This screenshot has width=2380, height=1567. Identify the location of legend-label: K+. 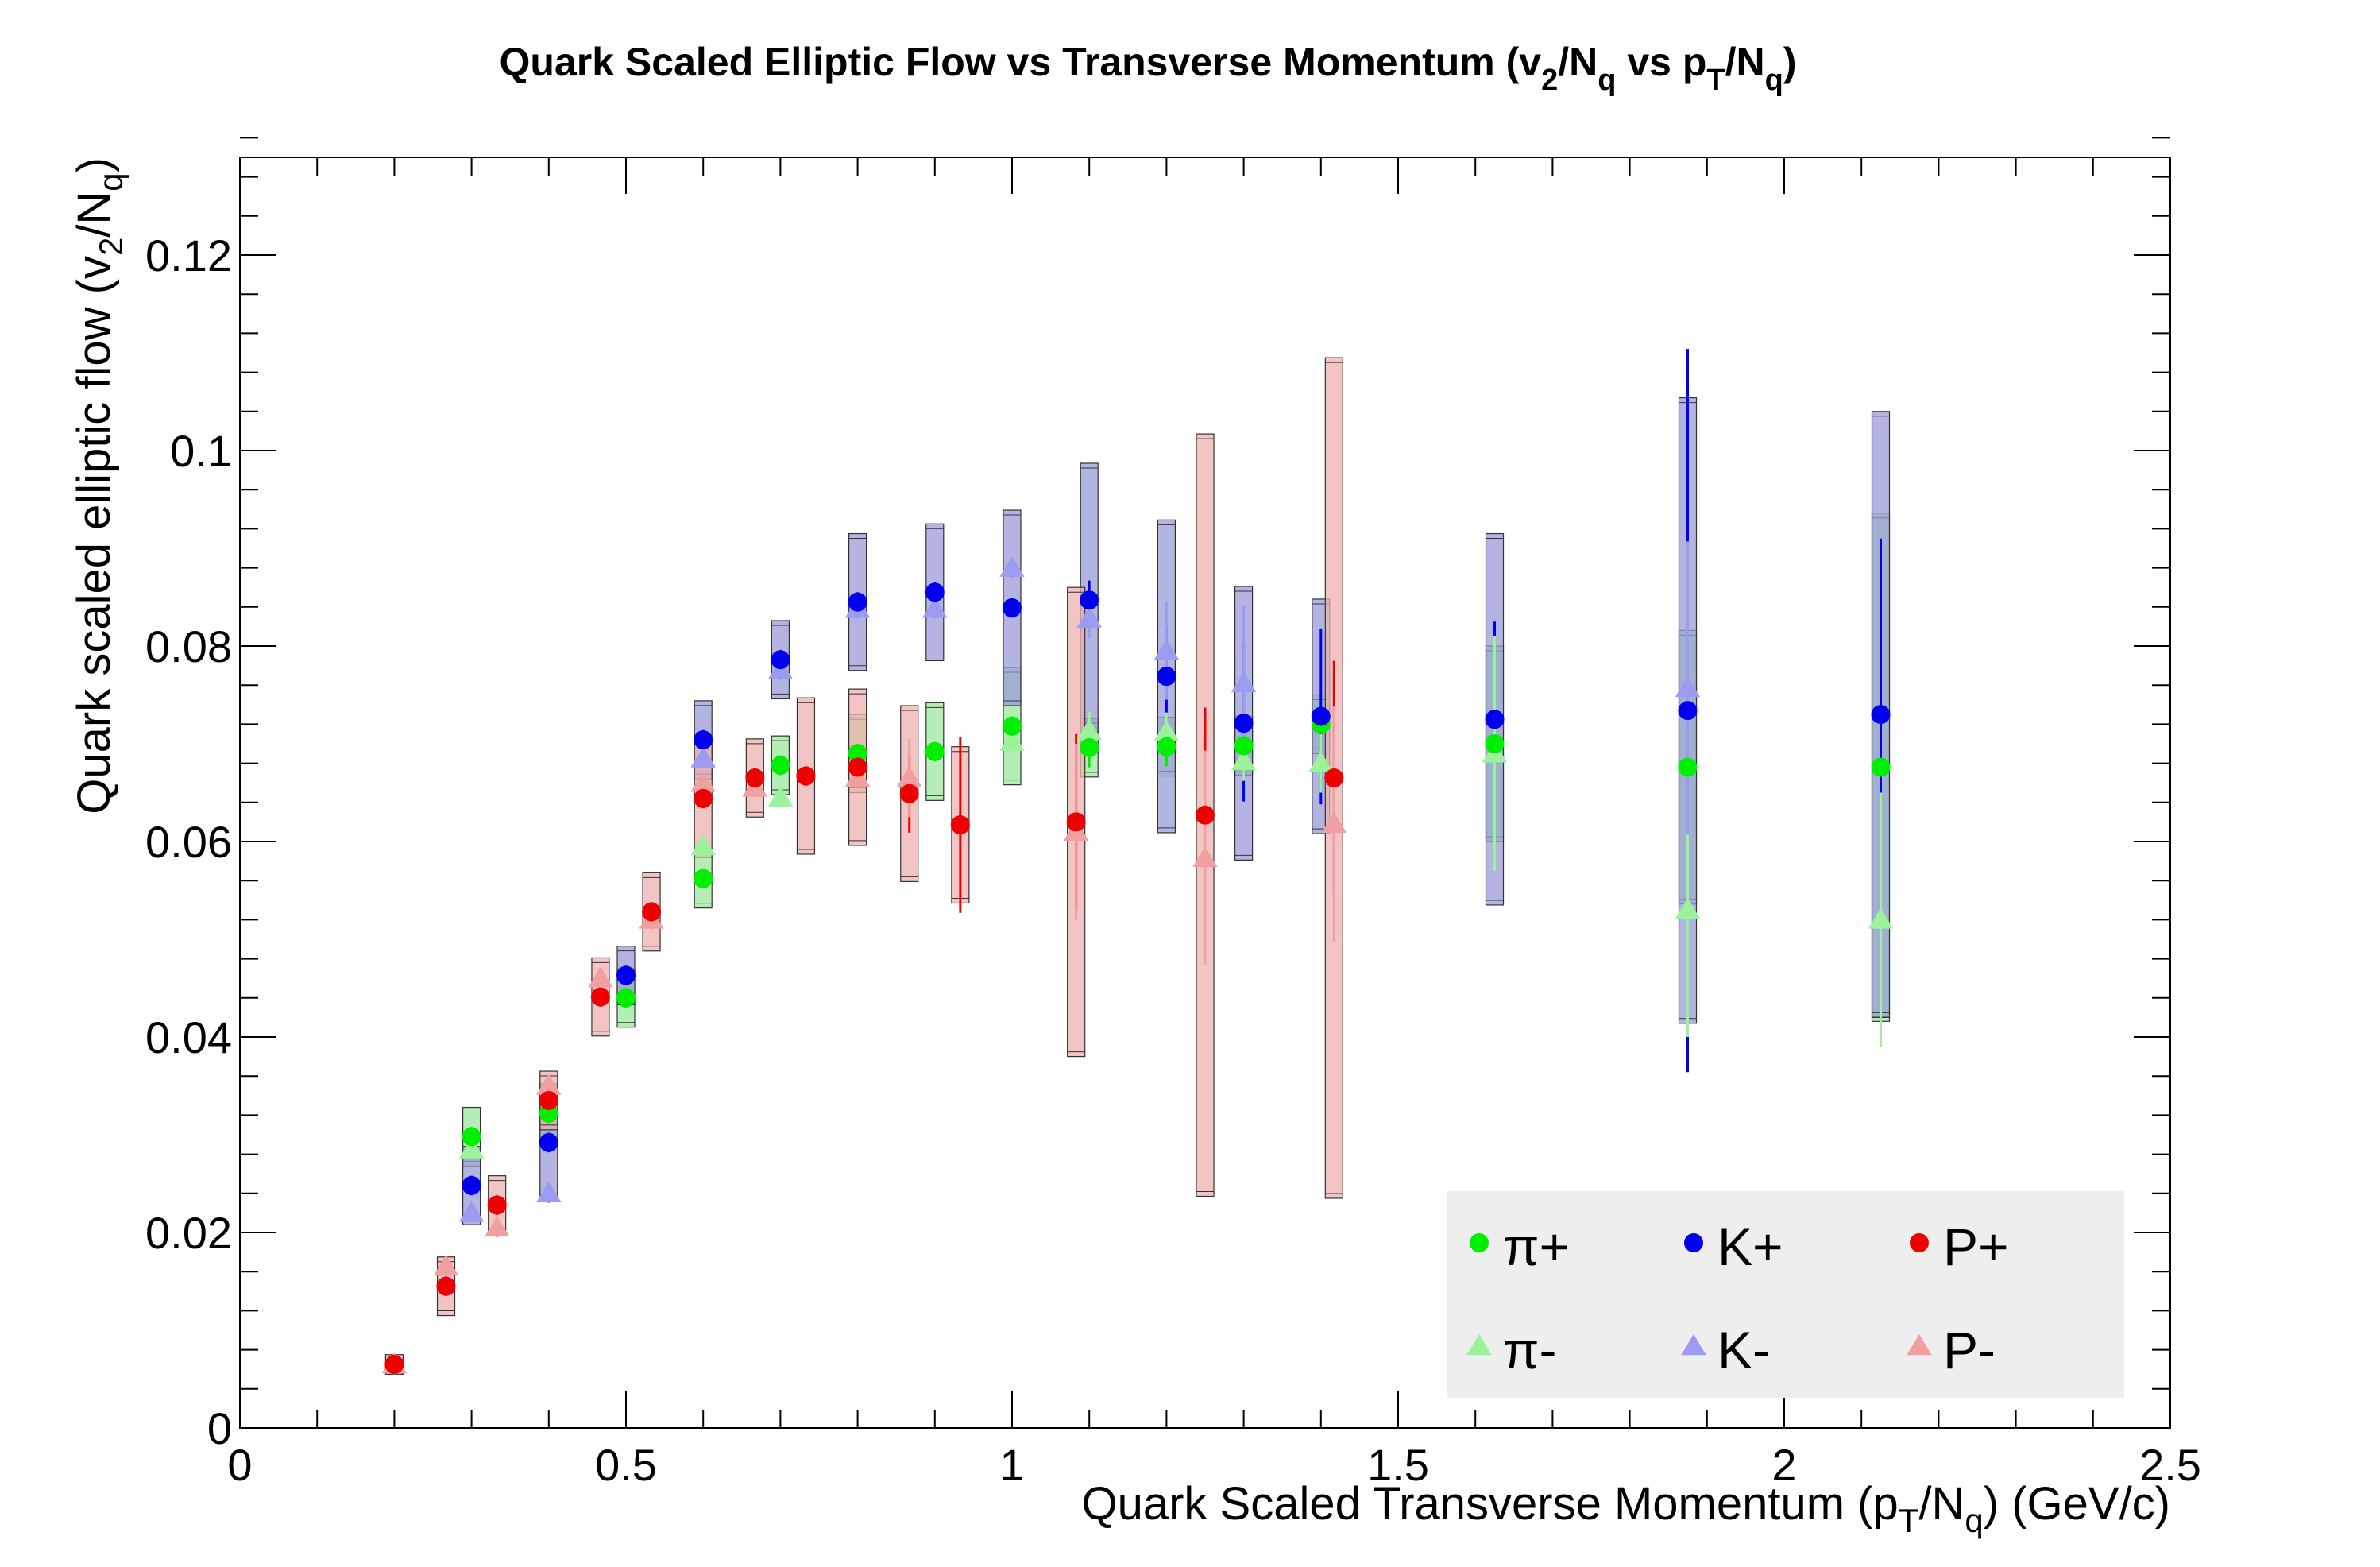
(1750, 1246).